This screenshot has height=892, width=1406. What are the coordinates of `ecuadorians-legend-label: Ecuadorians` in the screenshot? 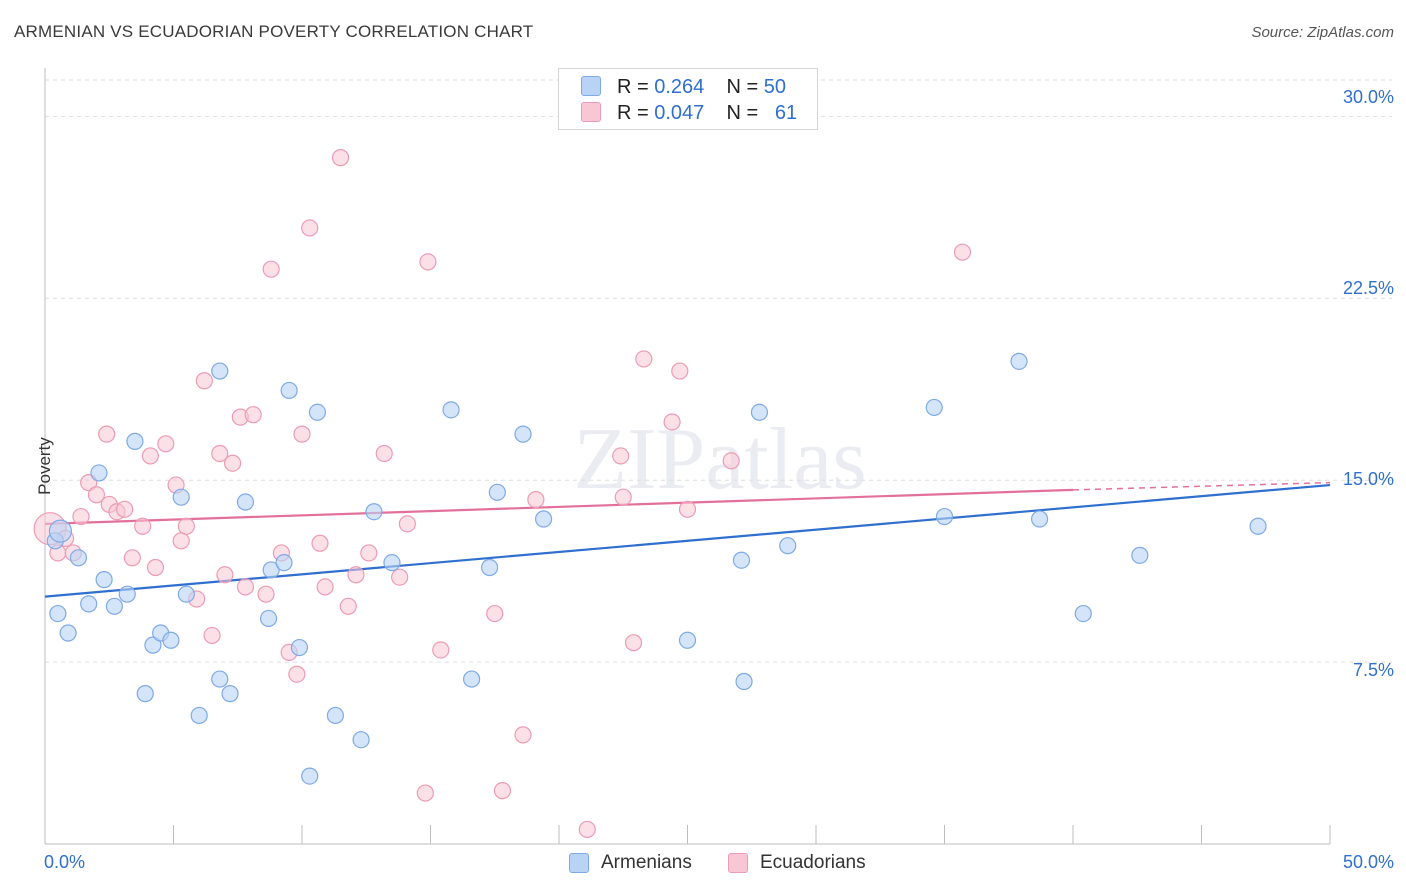 It's located at (813, 862).